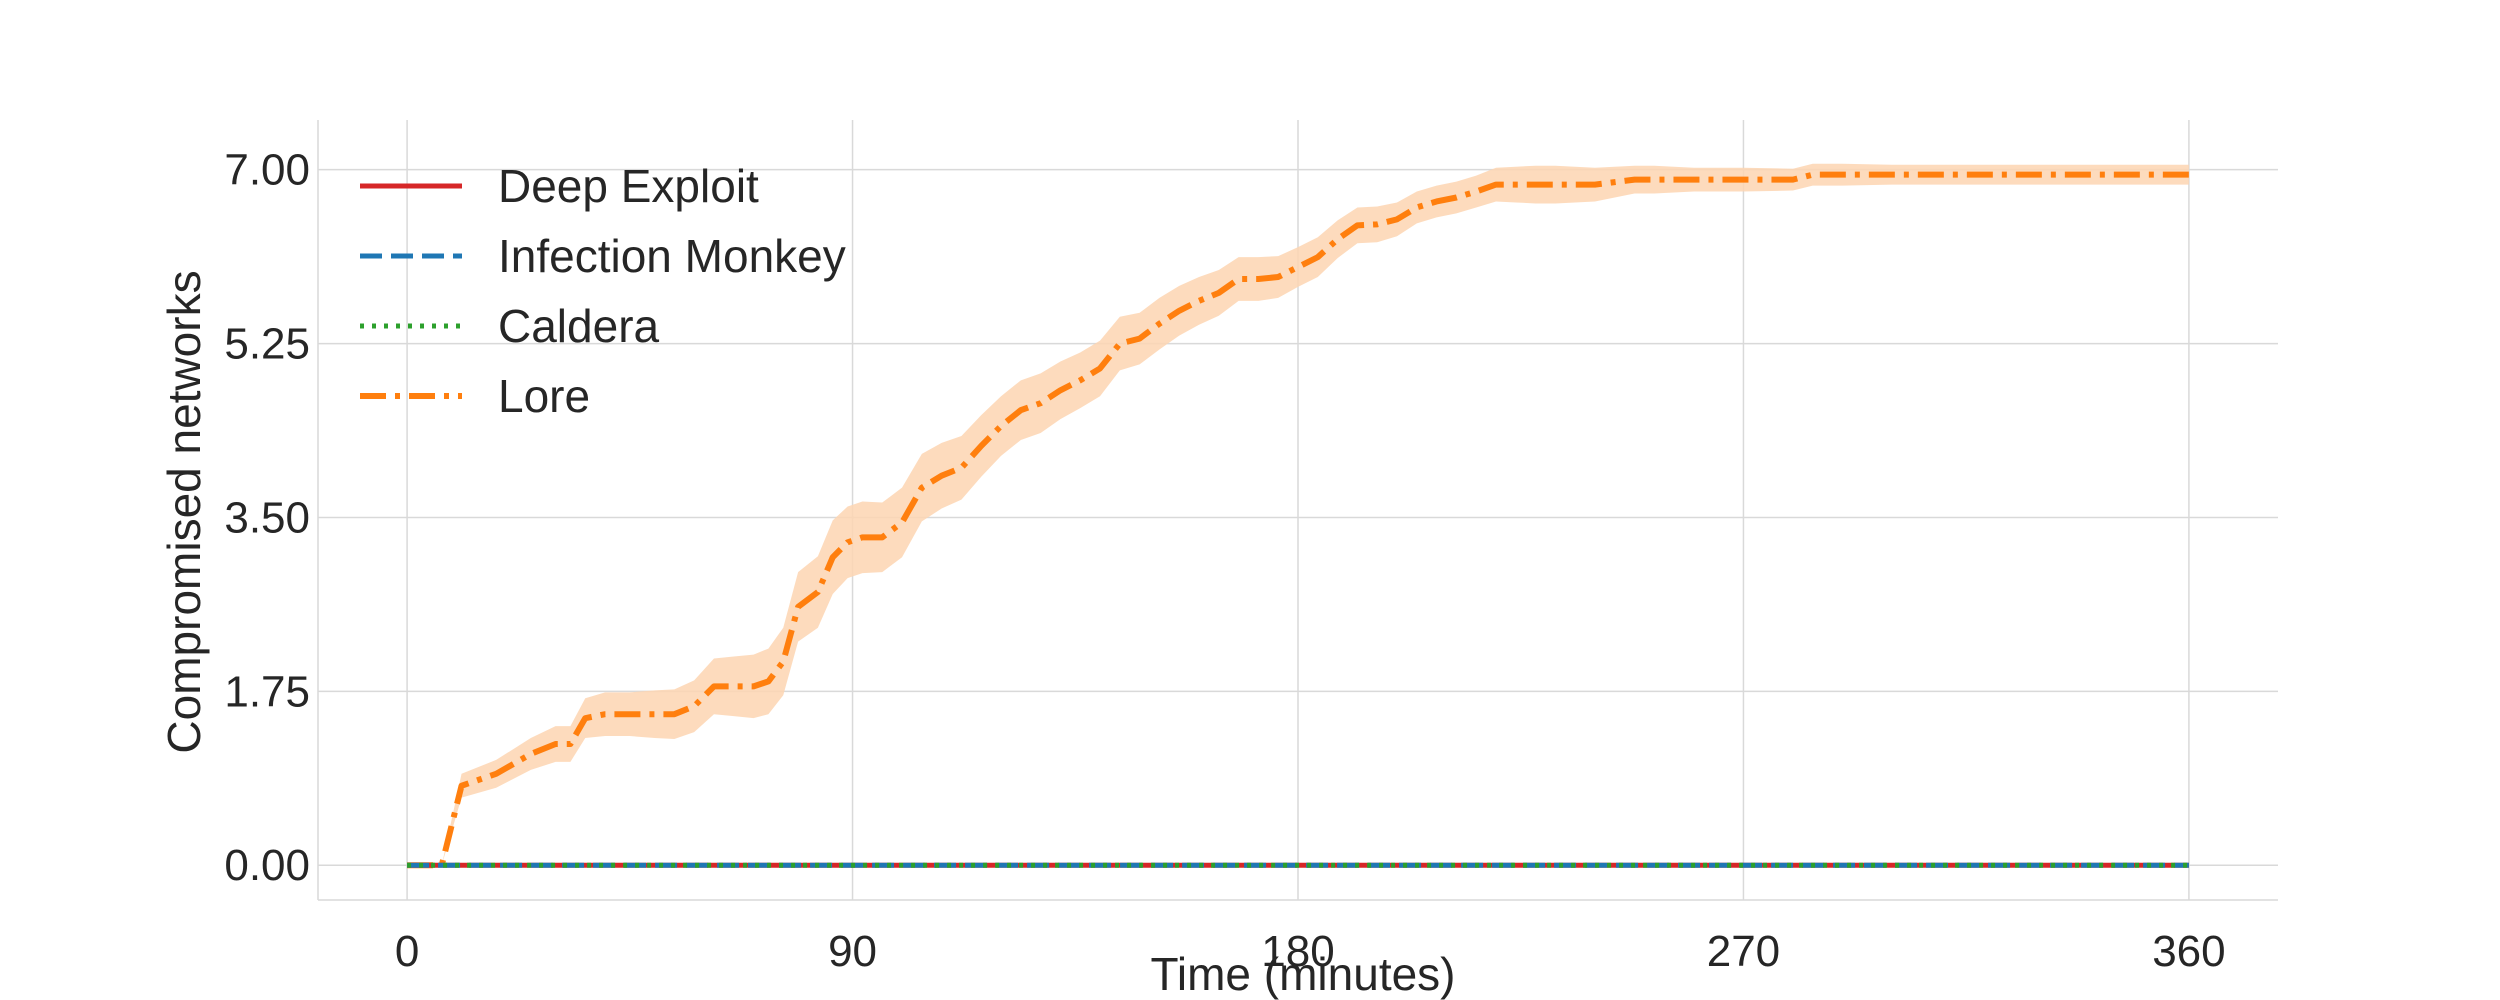 The image size is (2500, 1000). I want to click on y-tick-label: 3.50, so click(267, 517).